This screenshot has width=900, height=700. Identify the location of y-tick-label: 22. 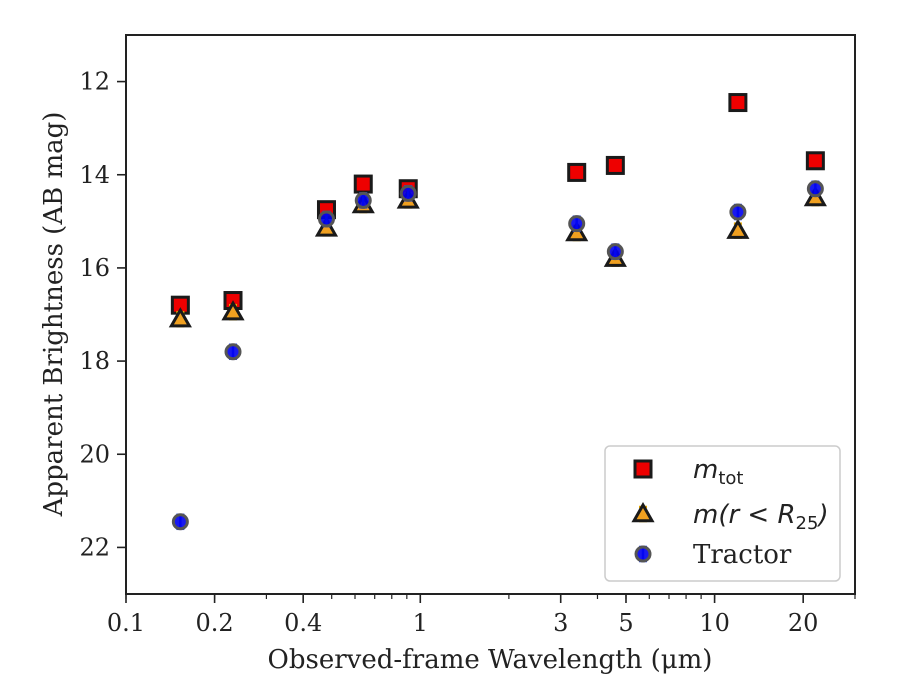
(94, 547).